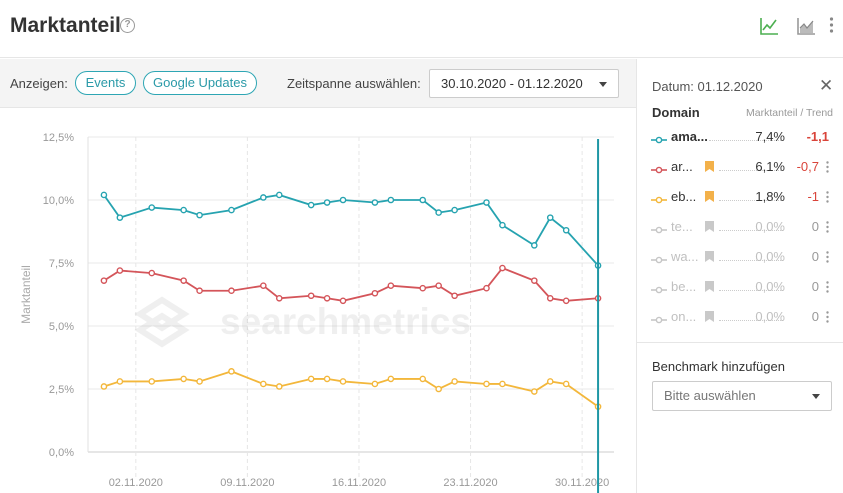 This screenshot has height=493, width=843. What do you see at coordinates (740, 144) in the screenshot?
I see `domain-row: ama... 7,4% -1,1` at bounding box center [740, 144].